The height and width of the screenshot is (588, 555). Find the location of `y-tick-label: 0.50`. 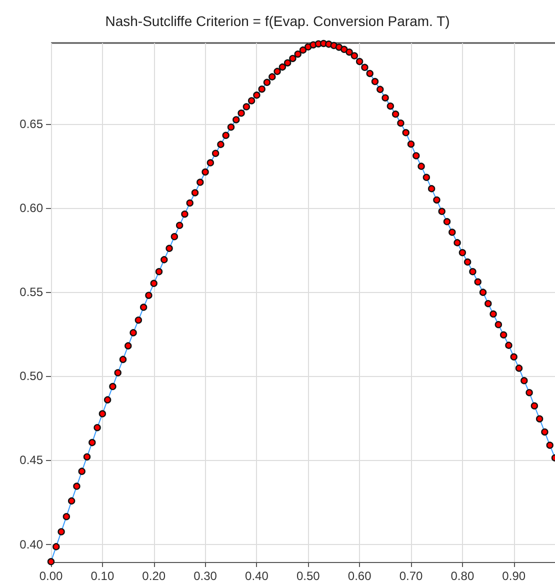

y-tick-label: 0.50 is located at coordinates (32, 376).